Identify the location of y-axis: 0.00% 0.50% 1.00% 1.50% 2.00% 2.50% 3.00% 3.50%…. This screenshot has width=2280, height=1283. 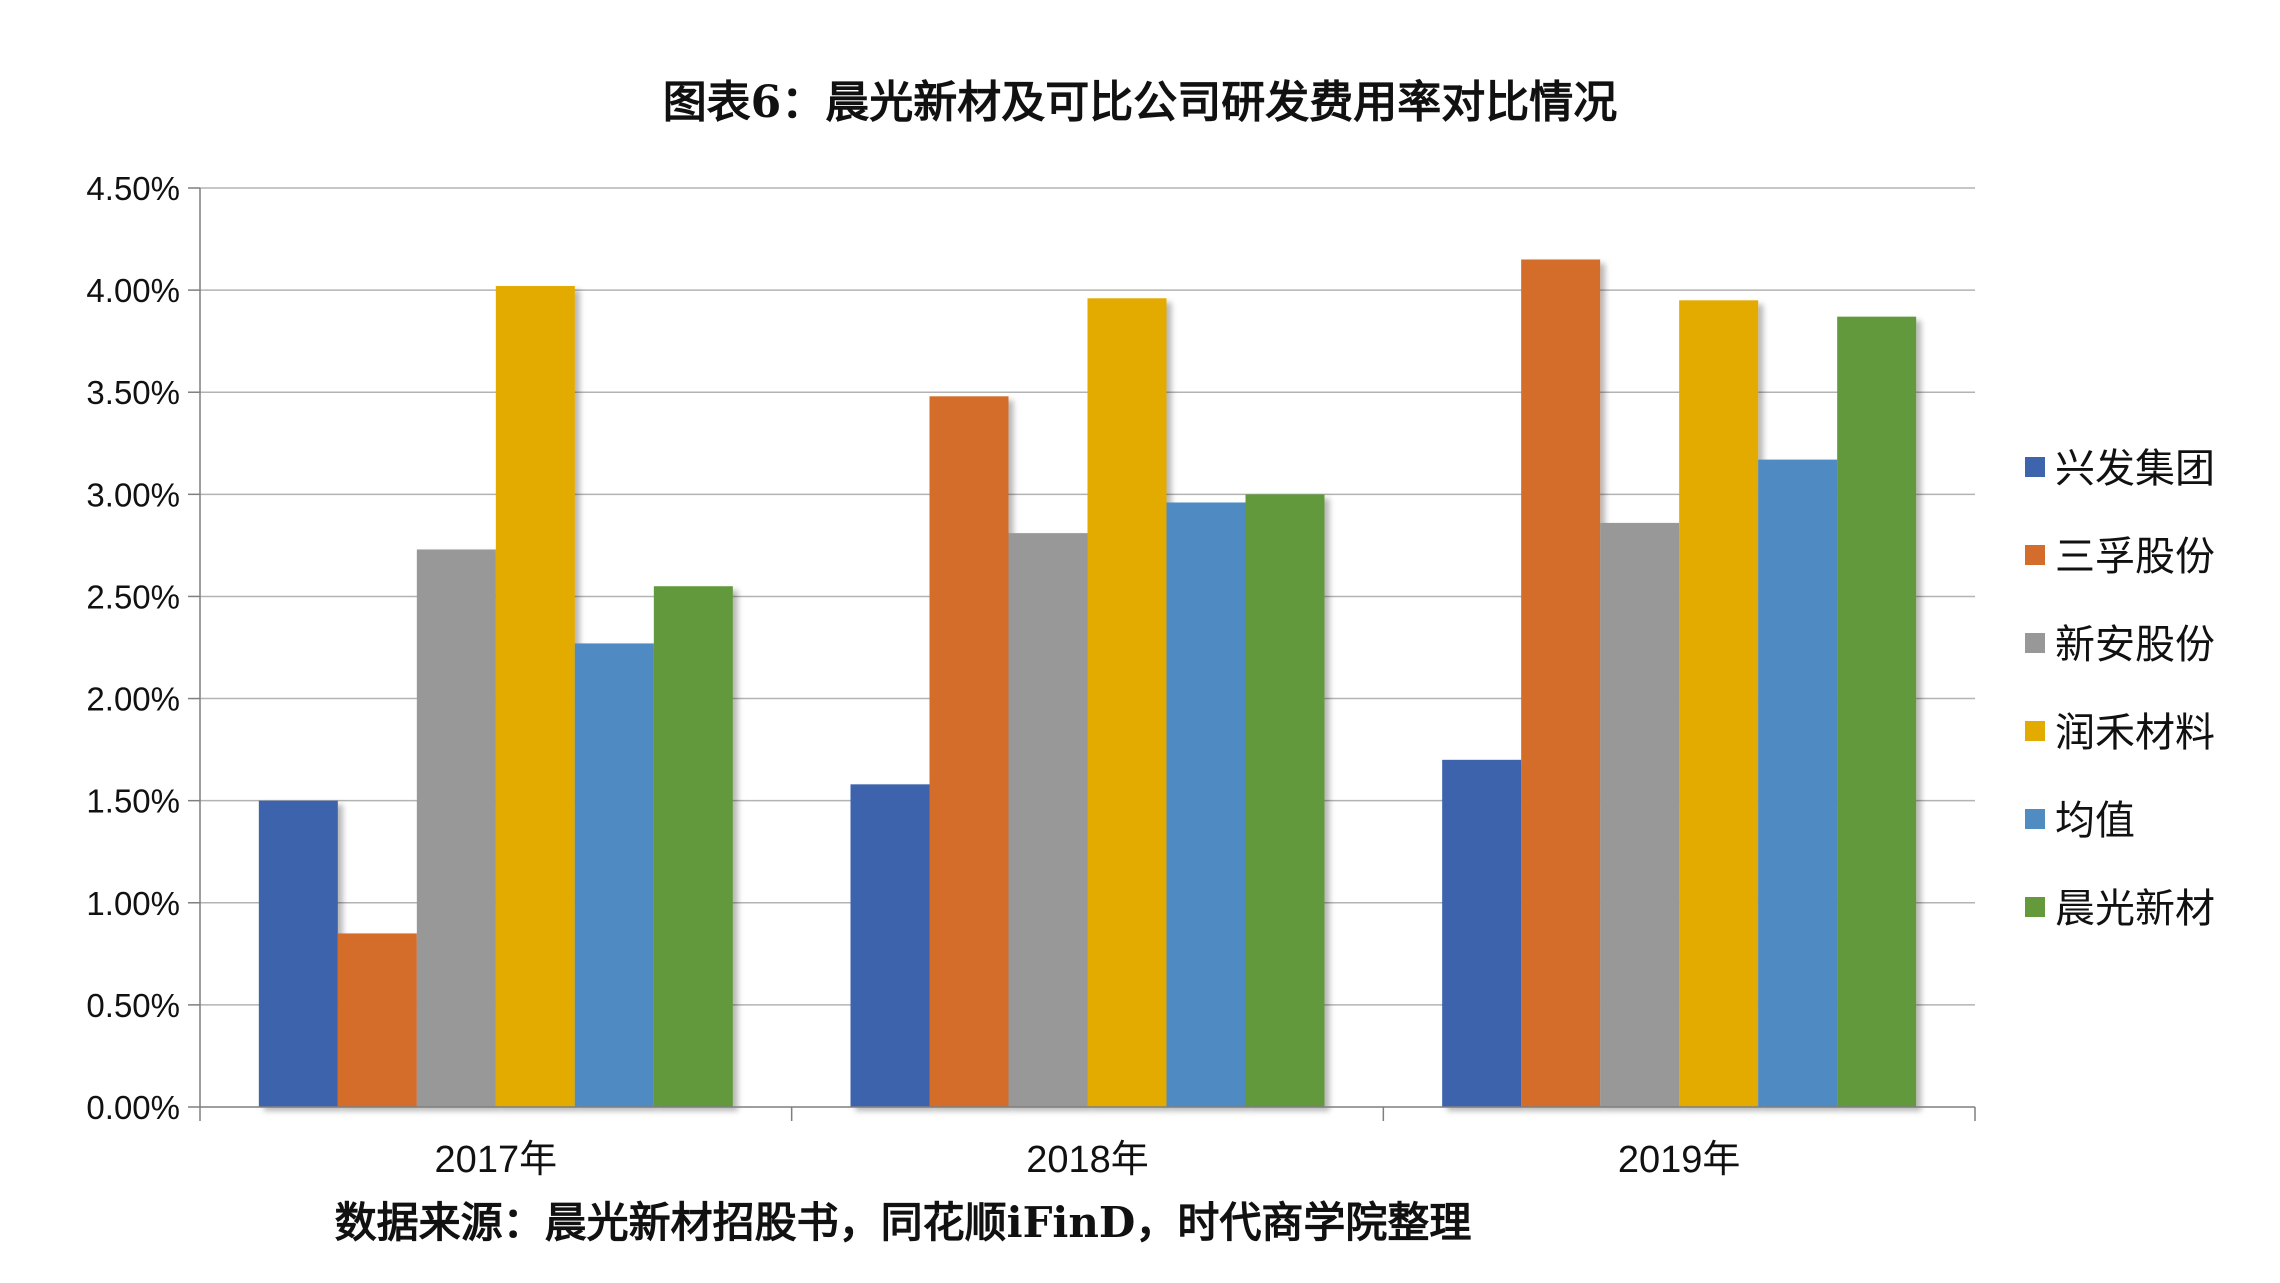
(143, 648).